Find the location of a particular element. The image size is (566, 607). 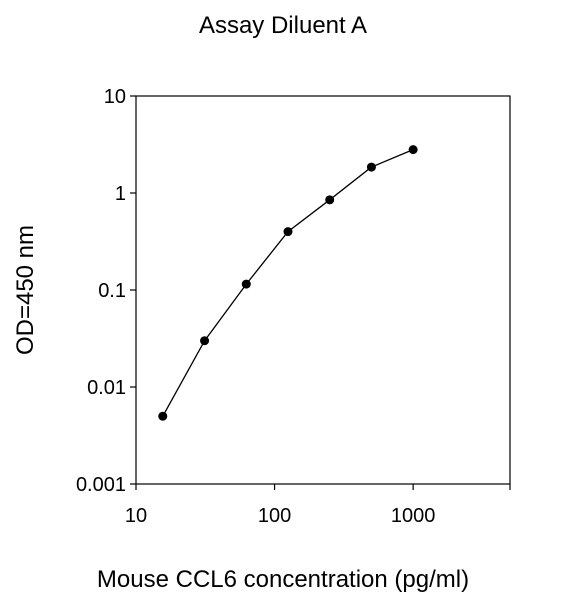

y-axis-label: OD=450 nm is located at coordinates (25, 290).